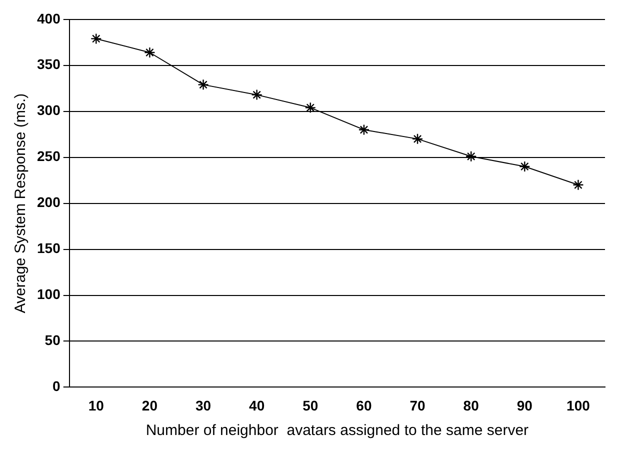  What do you see at coordinates (56, 386) in the screenshot?
I see `y-tick-label: 0` at bounding box center [56, 386].